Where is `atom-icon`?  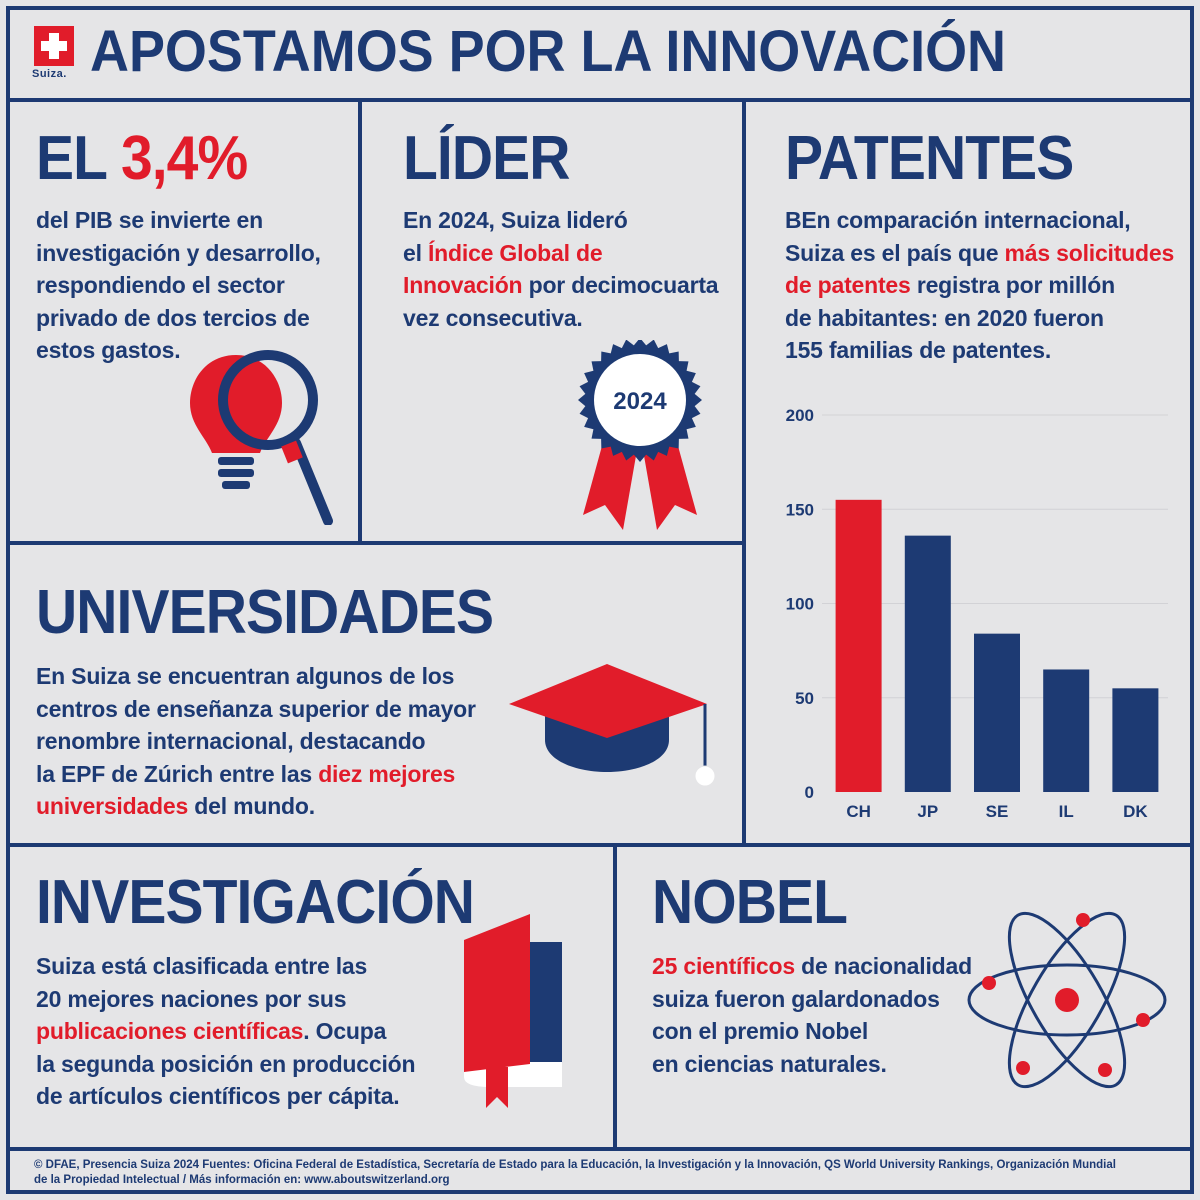
atom-icon is located at coordinates (1067, 1000).